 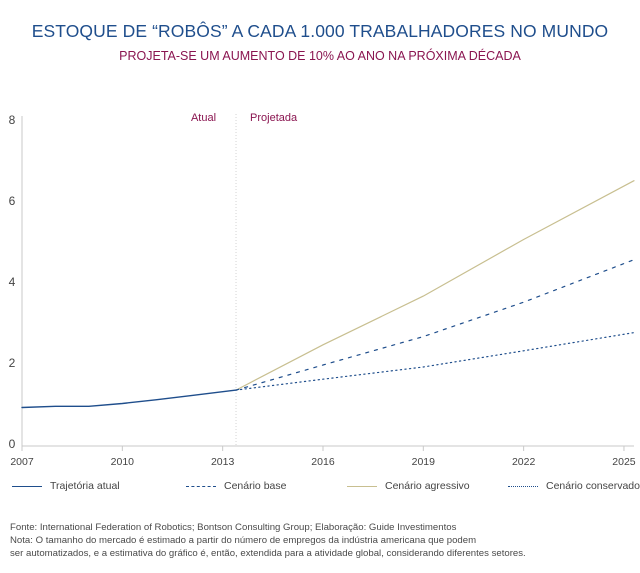 I want to click on legend-label: Trajetória atual, so click(x=85, y=486).